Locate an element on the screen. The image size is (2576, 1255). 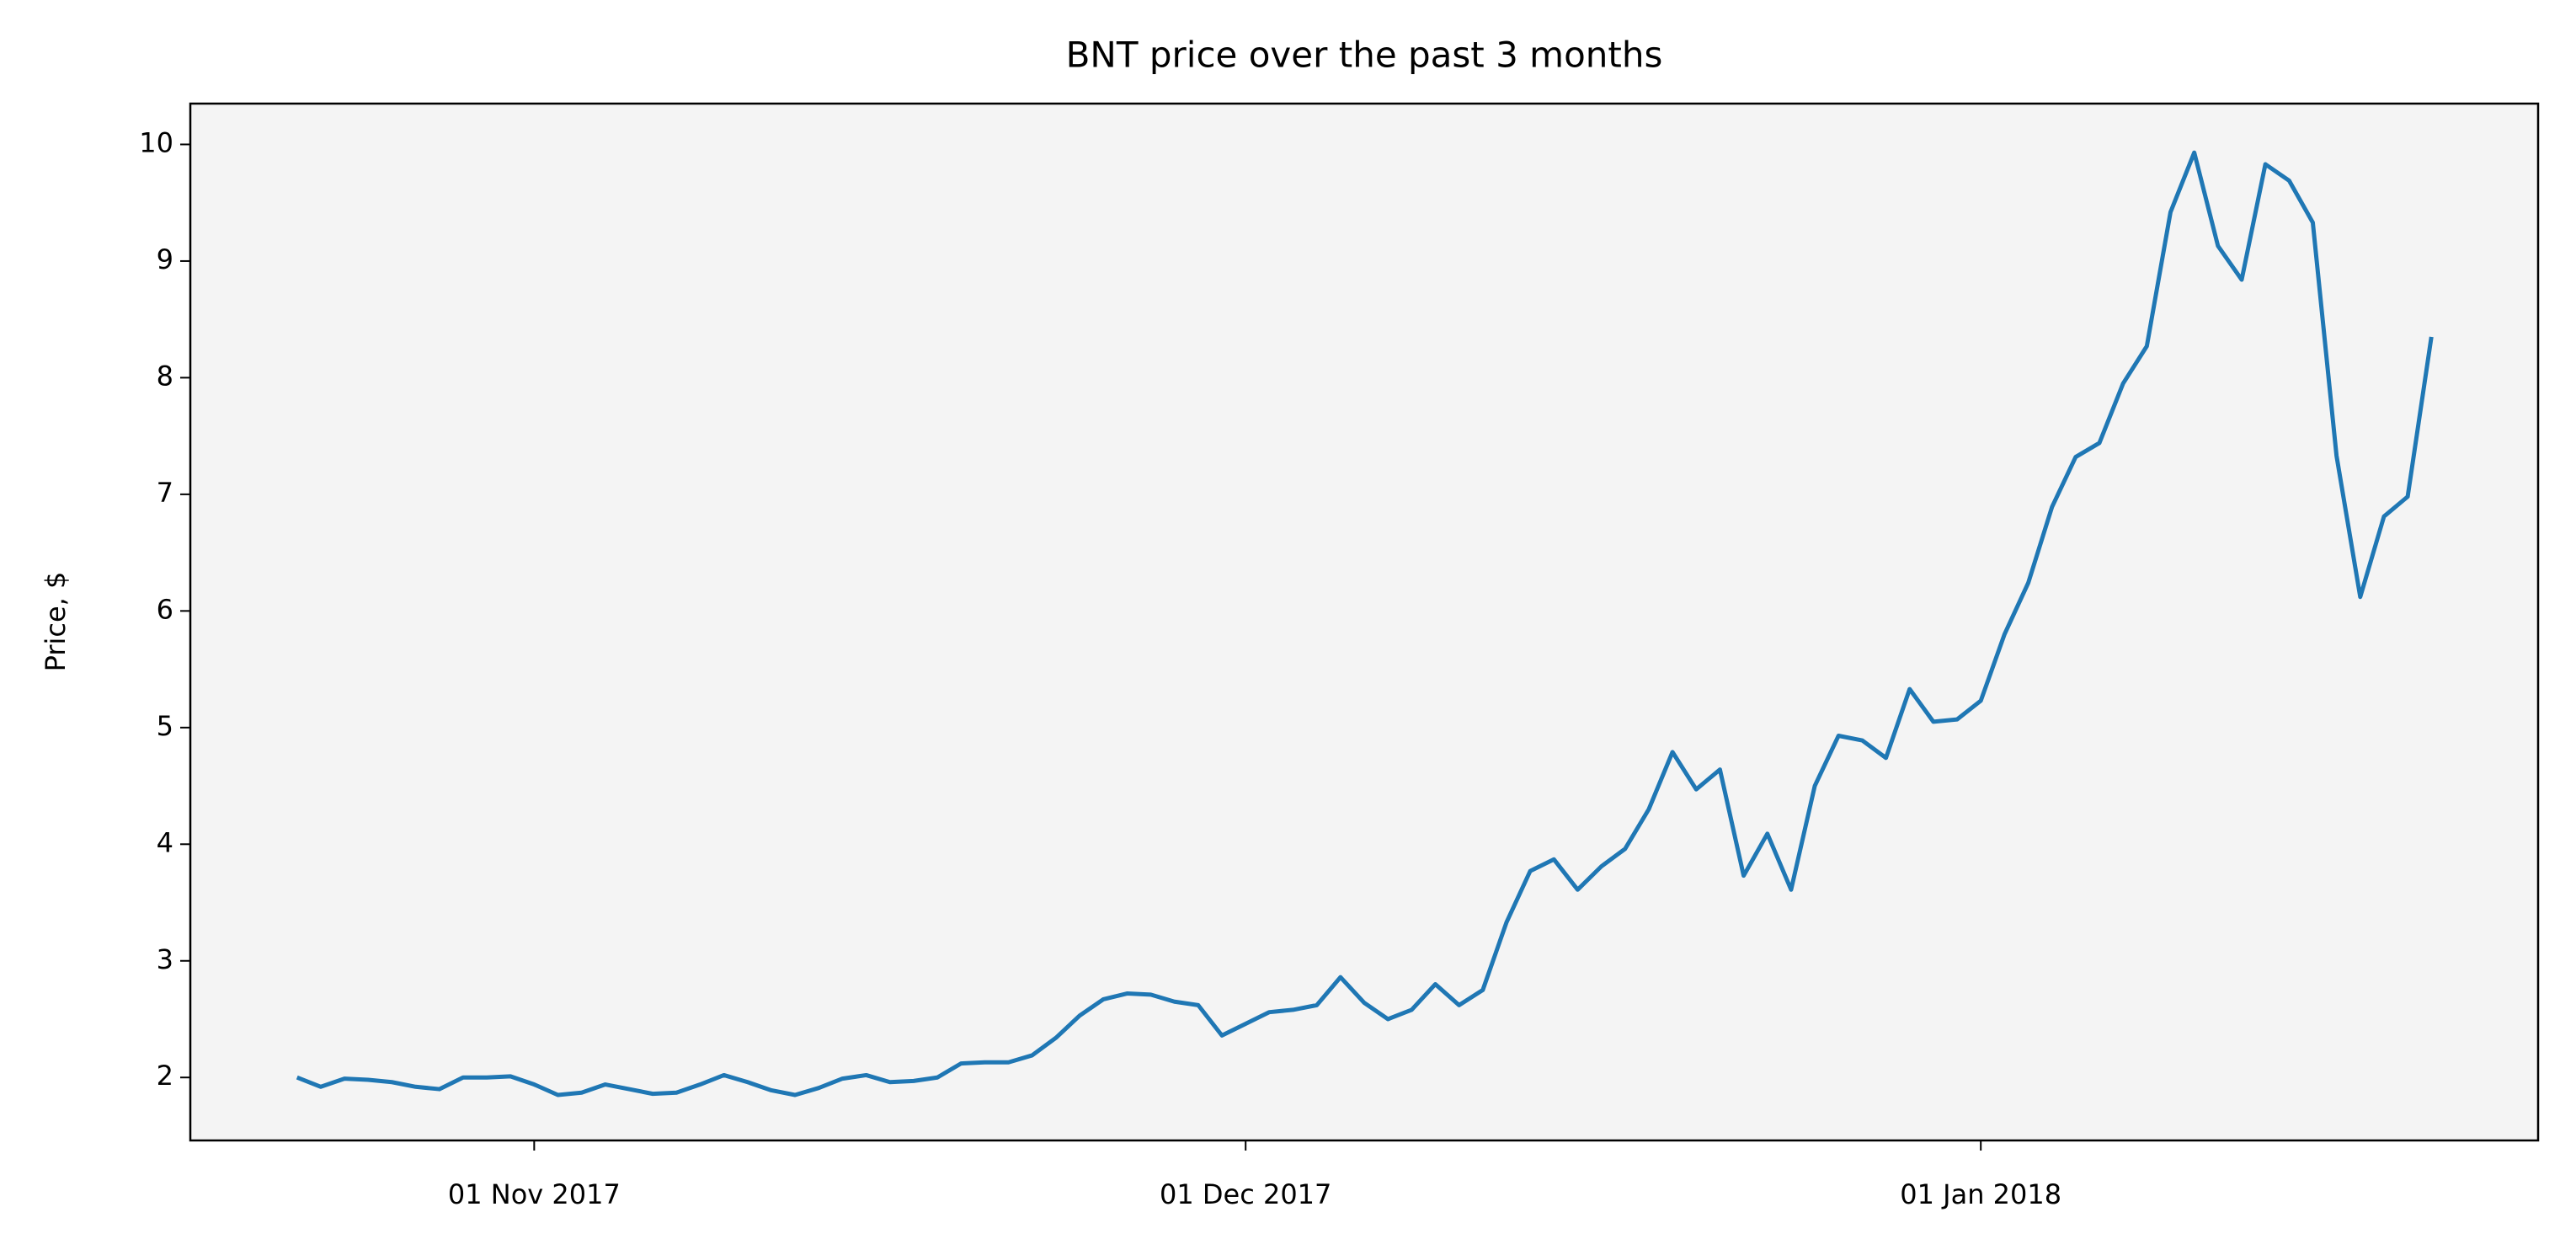
y-tick-label: 3 is located at coordinates (165, 959).